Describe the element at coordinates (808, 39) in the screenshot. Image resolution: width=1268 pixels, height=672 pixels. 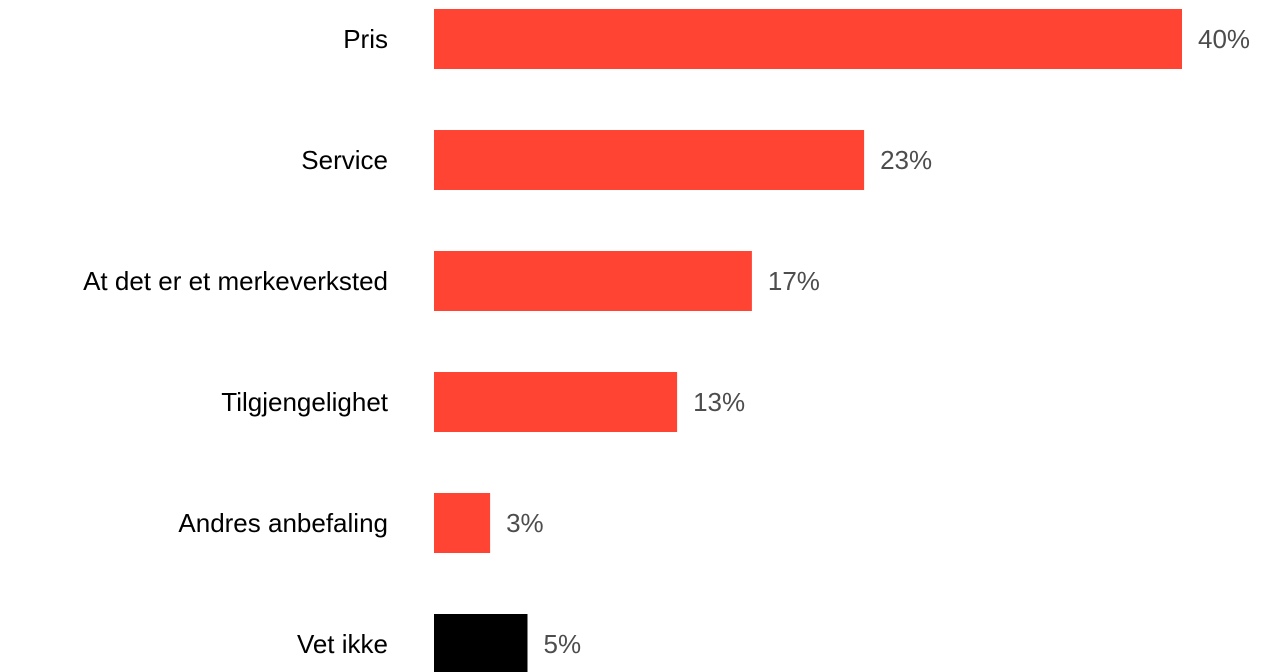
I see `bar-pris` at that location.